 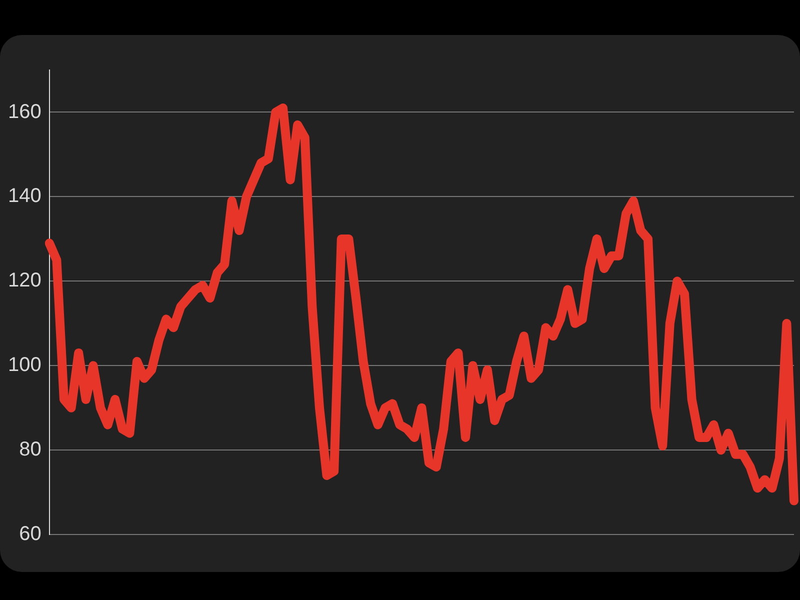 What do you see at coordinates (30, 449) in the screenshot?
I see `y-tick-label: 80` at bounding box center [30, 449].